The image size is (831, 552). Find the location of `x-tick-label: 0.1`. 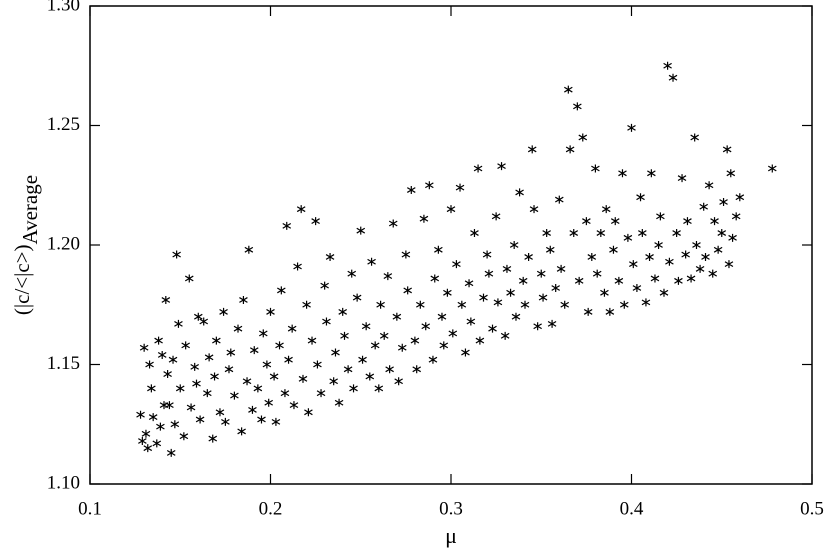

x-tick-label: 0.1 is located at coordinates (90, 508).